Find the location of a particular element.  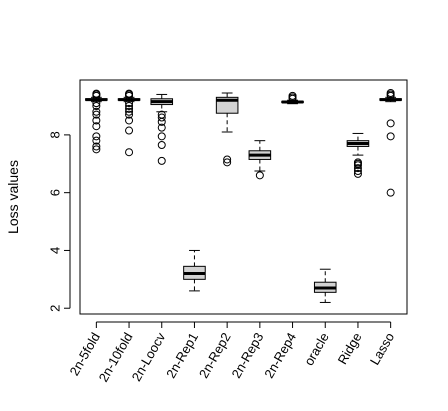

y-tick-label: 2 is located at coordinates (55, 308).